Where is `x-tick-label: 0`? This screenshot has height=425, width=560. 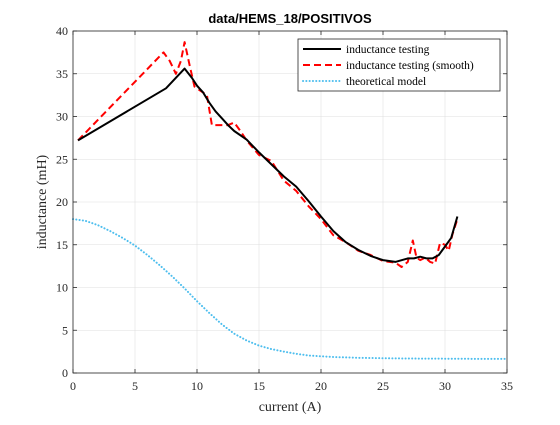
x-tick-label: 0 is located at coordinates (73, 386).